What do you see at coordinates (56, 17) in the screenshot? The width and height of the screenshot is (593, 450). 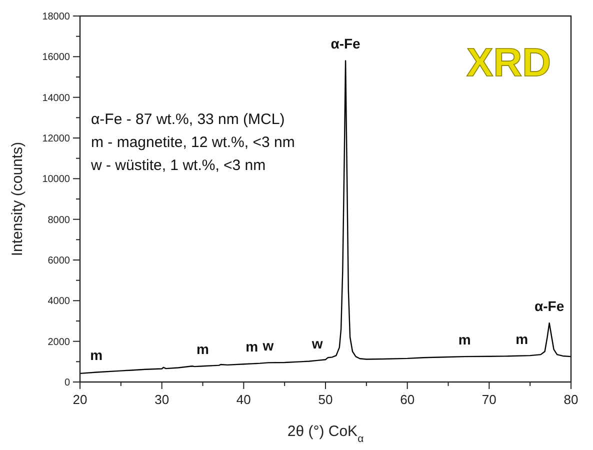 I see `y-tick-label: 18000` at bounding box center [56, 17].